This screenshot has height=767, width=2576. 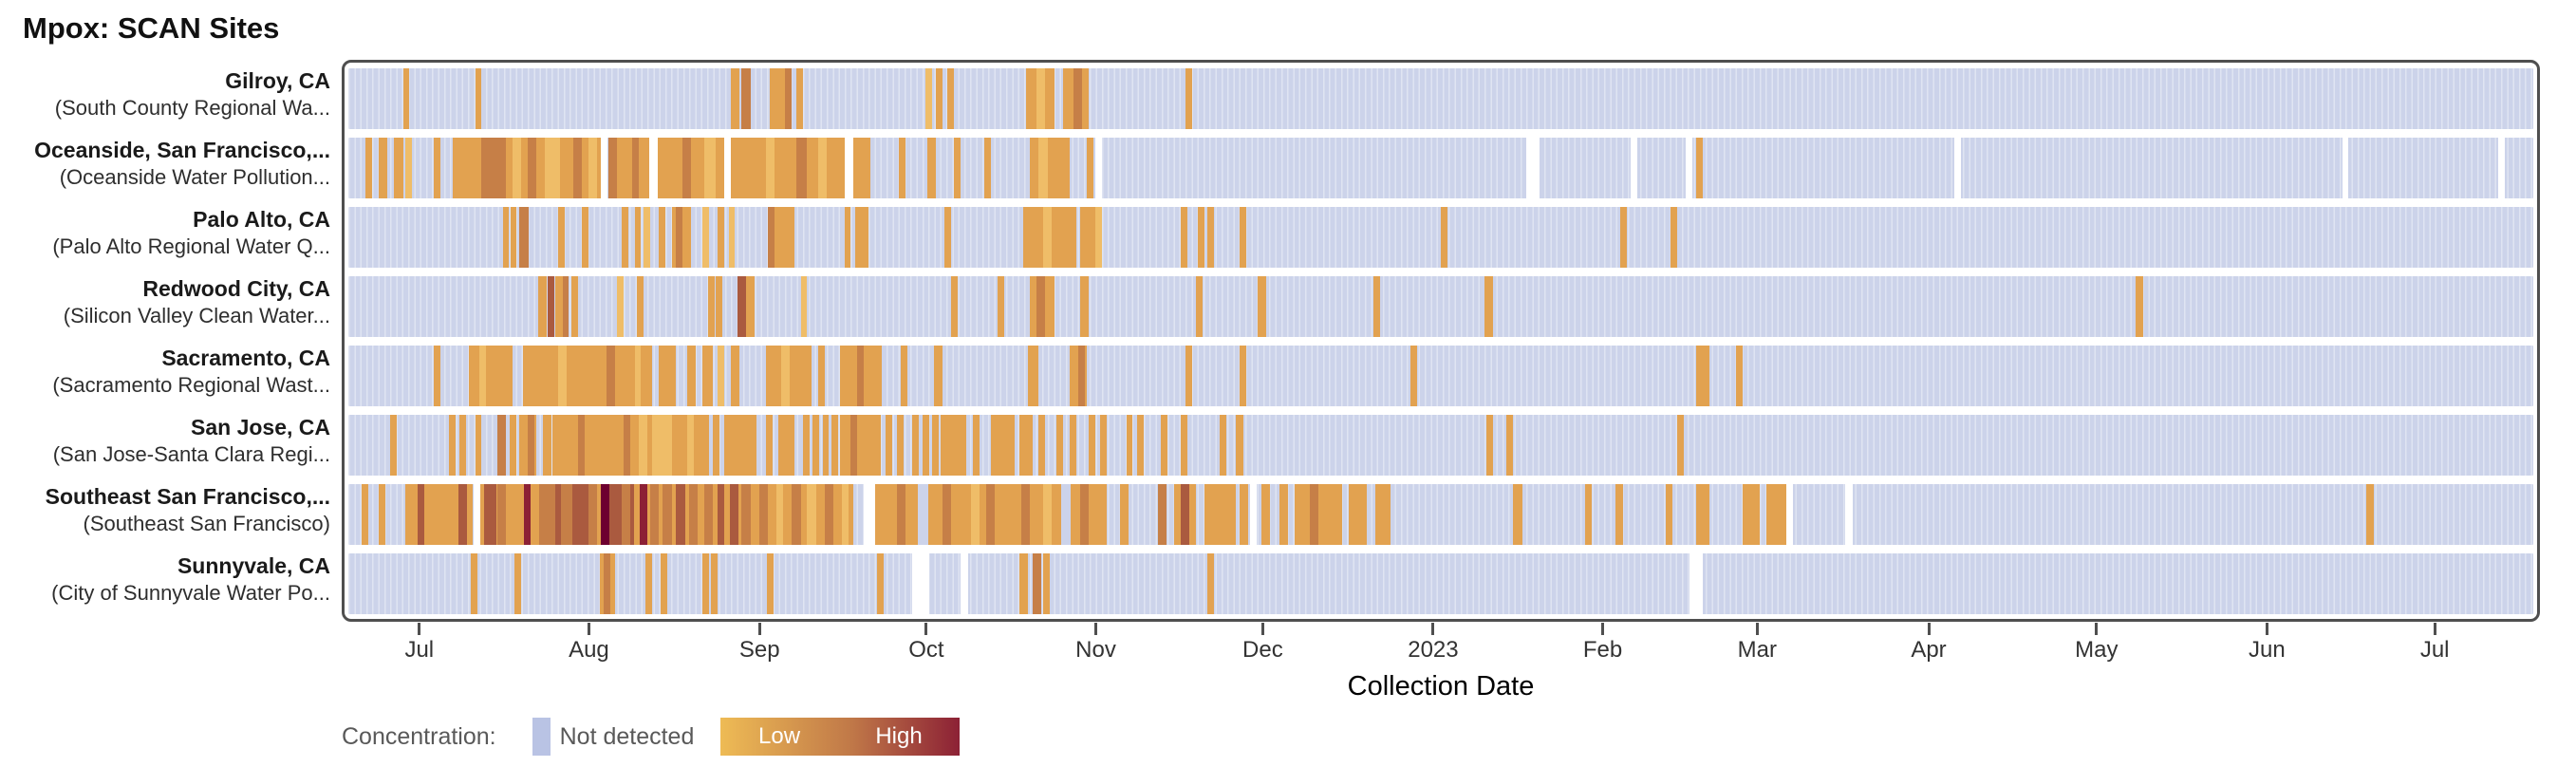 I want to click on concentration-legend: Concentration: Not detected Low High, so click(x=652, y=737).